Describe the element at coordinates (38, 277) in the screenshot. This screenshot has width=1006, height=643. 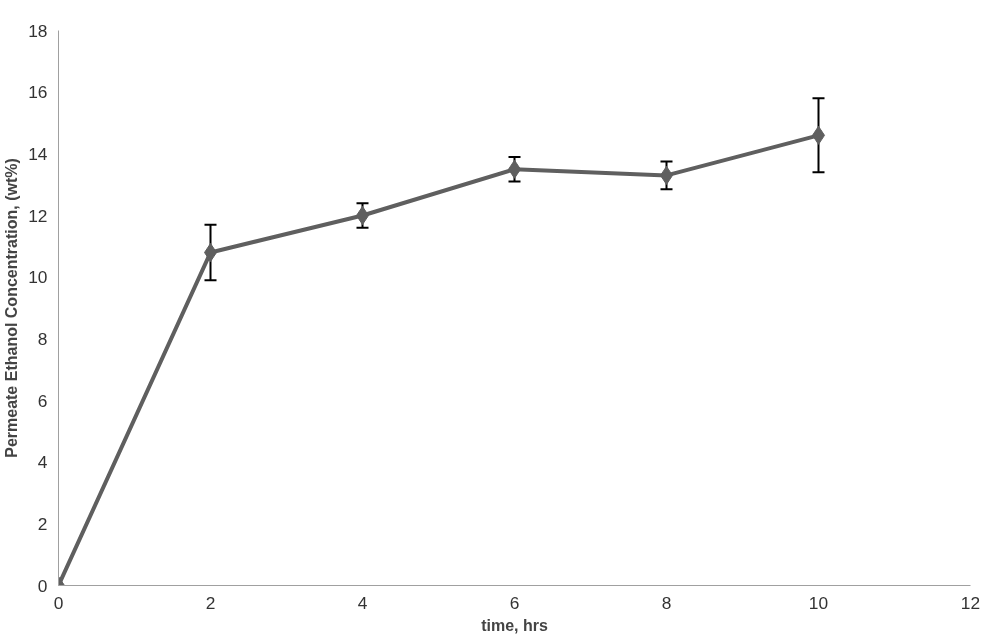
I see `y-tick-label: 10` at that location.